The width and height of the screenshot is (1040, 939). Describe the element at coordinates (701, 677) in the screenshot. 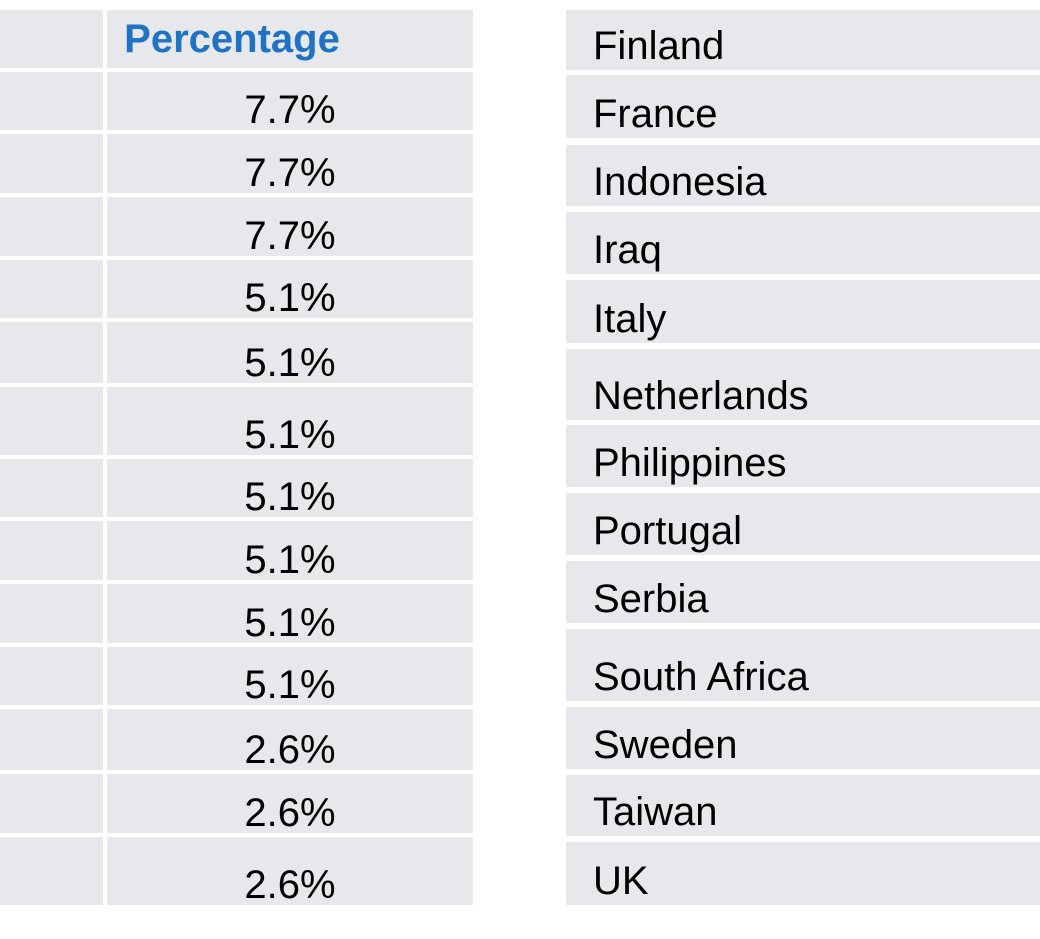

I see `country-name: South Africa` at that location.